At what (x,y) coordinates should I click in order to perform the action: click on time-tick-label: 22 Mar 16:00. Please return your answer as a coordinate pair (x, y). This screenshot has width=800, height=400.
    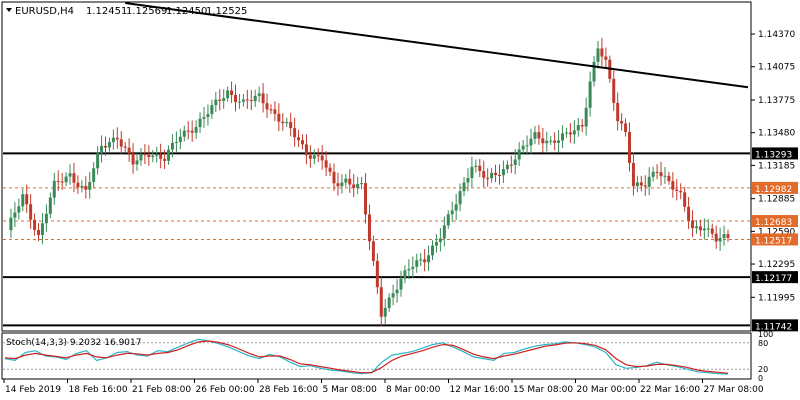
    Looking at the image, I should click on (670, 390).